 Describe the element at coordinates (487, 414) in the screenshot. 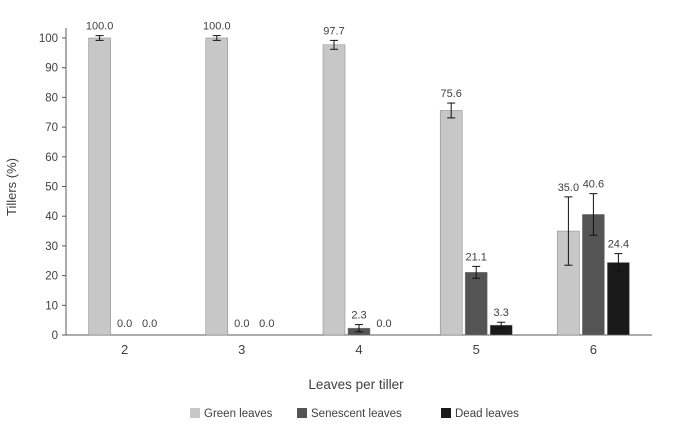

I see `legend-label-dead-leaves: Dead leaves` at that location.